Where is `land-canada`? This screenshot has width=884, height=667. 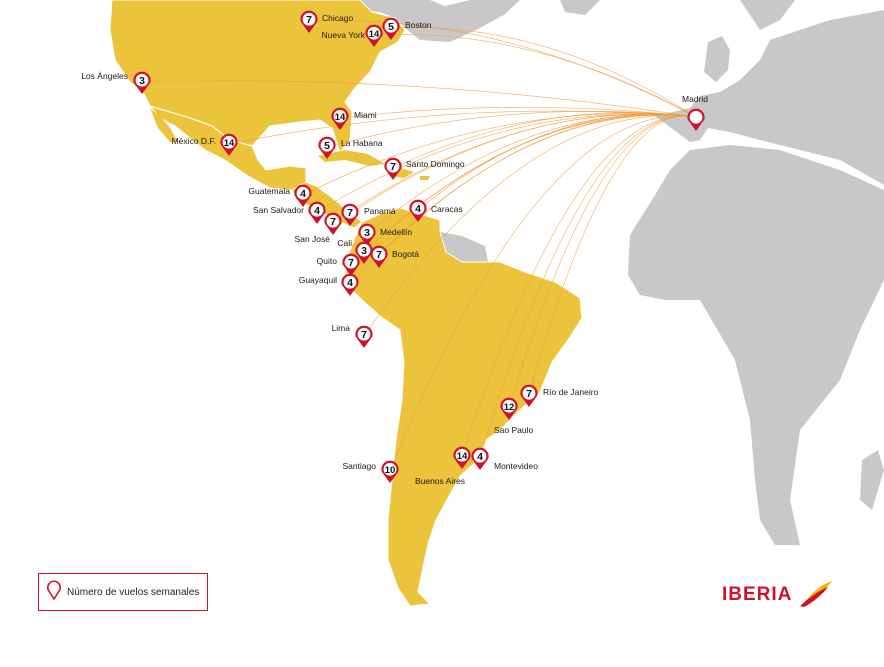 land-canada is located at coordinates (319, 21).